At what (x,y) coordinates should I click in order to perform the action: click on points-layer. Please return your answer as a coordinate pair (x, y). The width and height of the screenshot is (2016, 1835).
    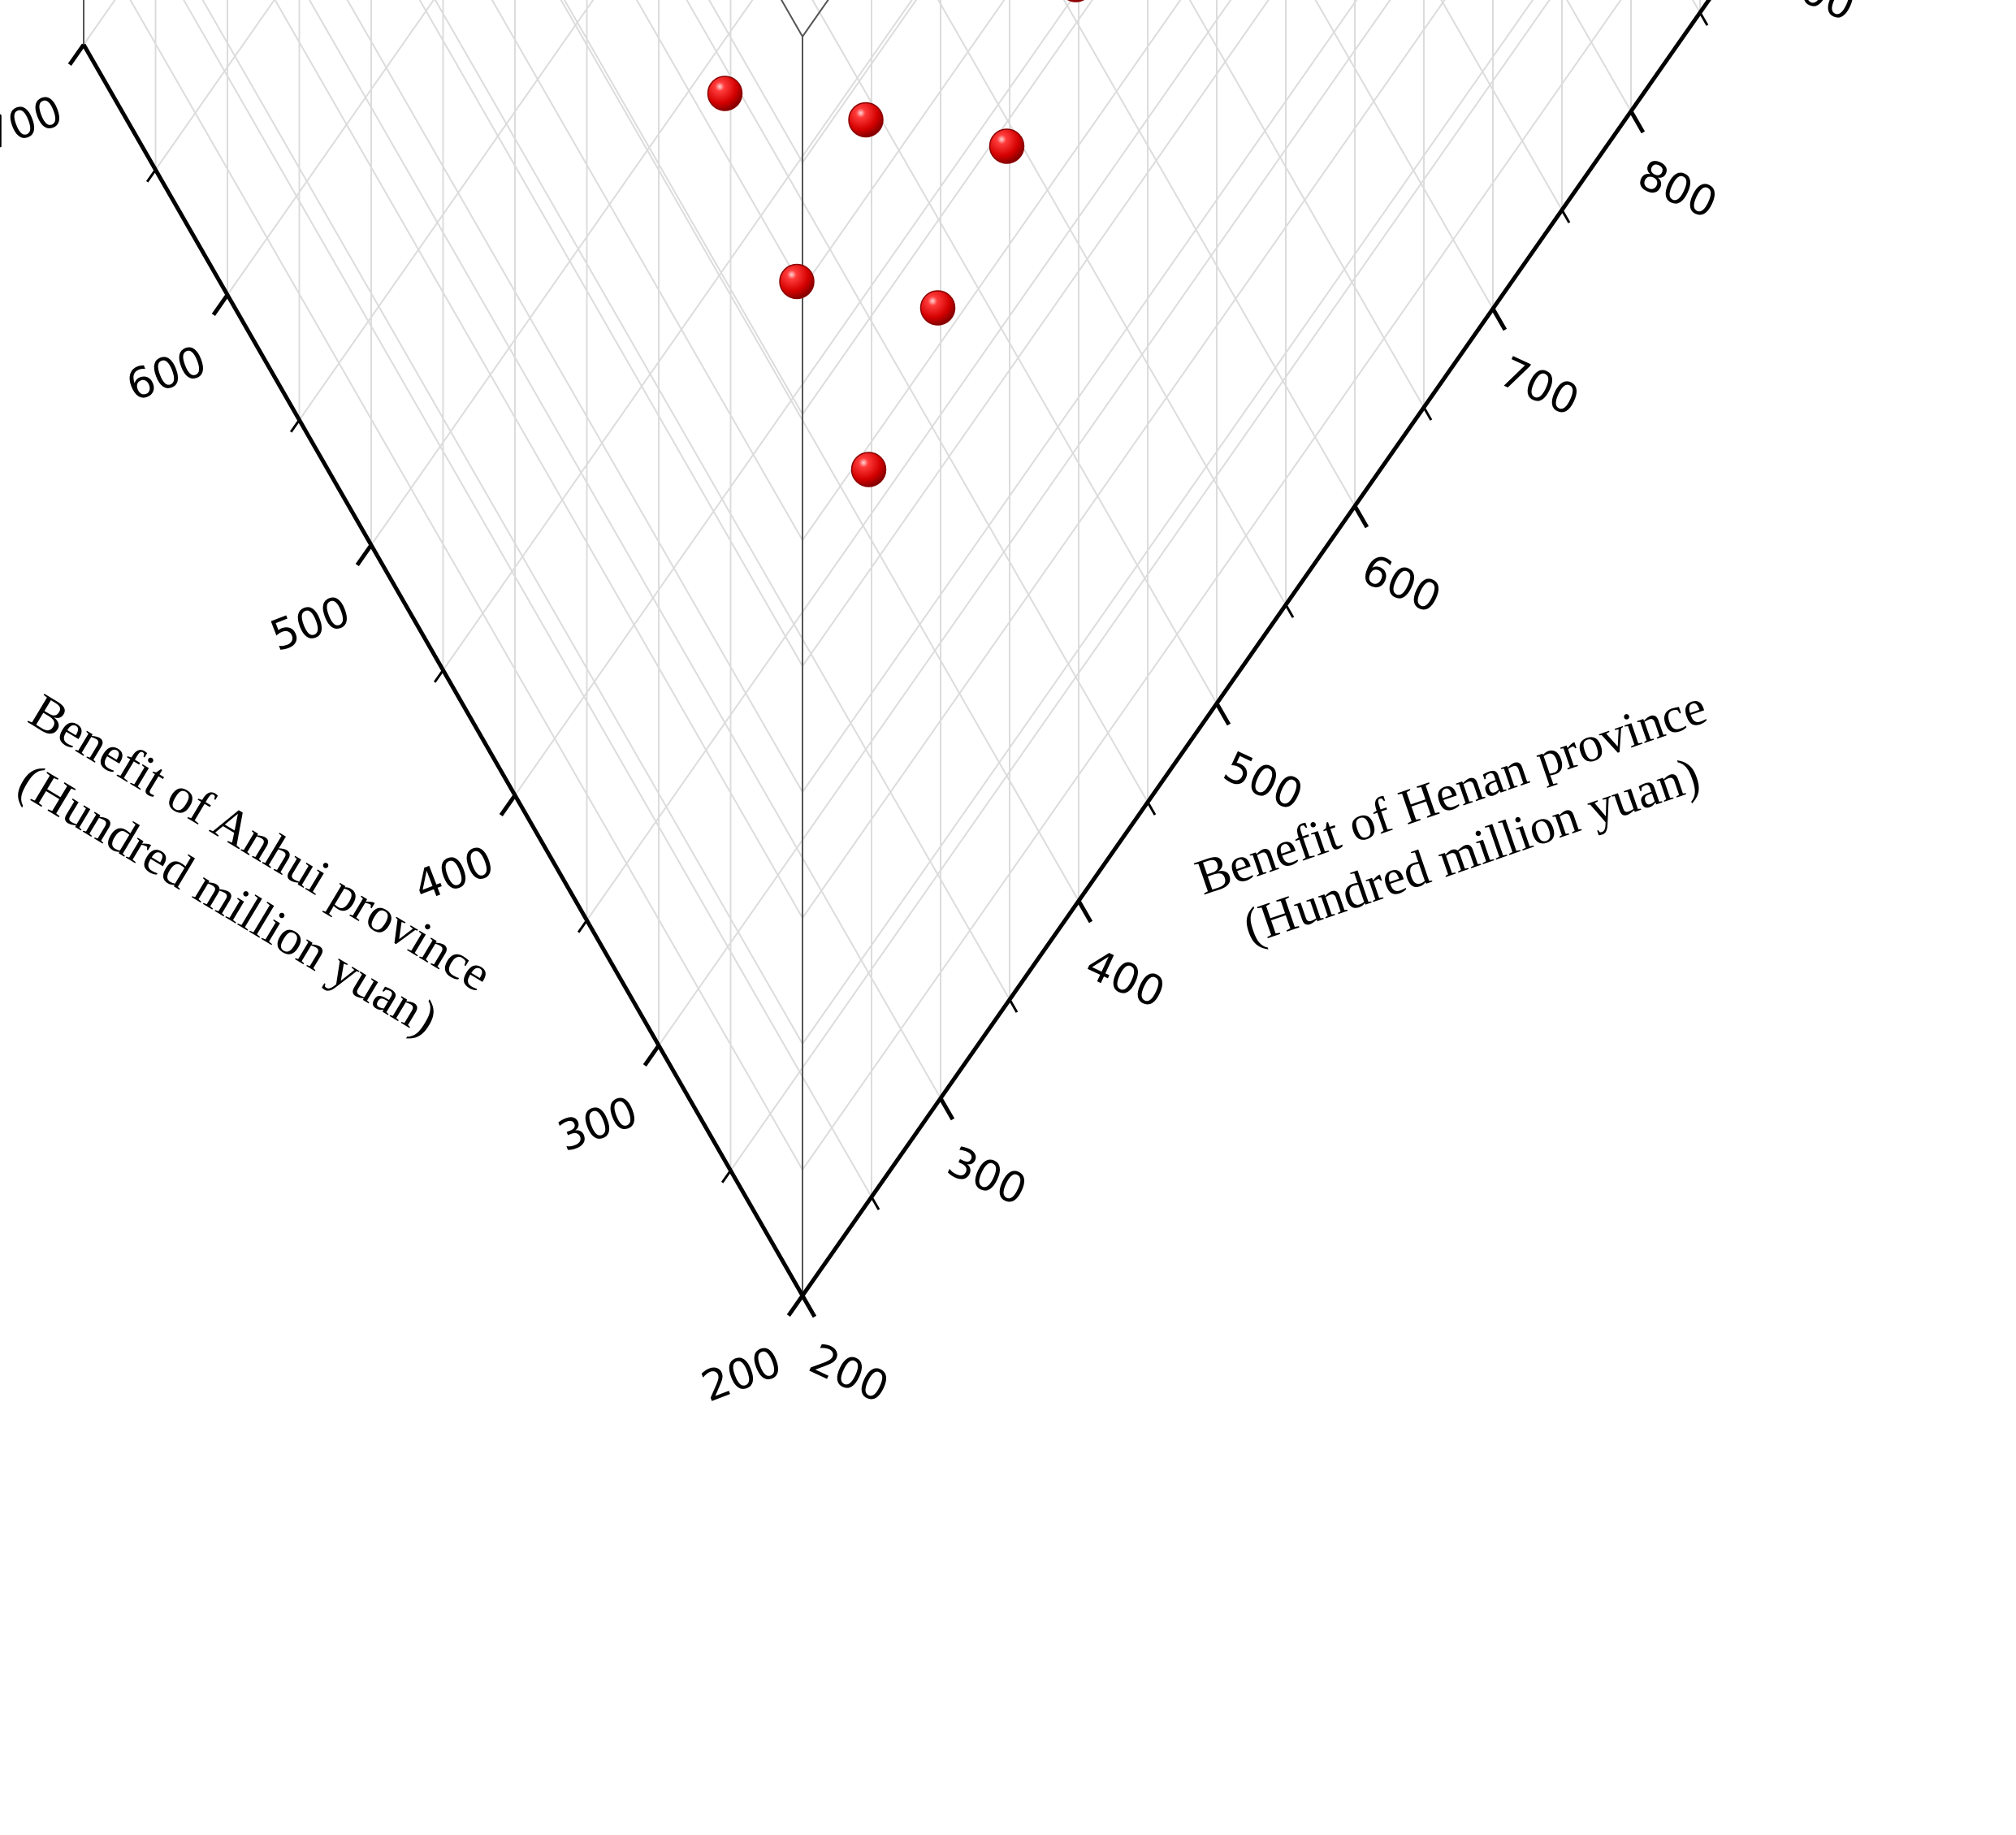
    Looking at the image, I should click on (896, 243).